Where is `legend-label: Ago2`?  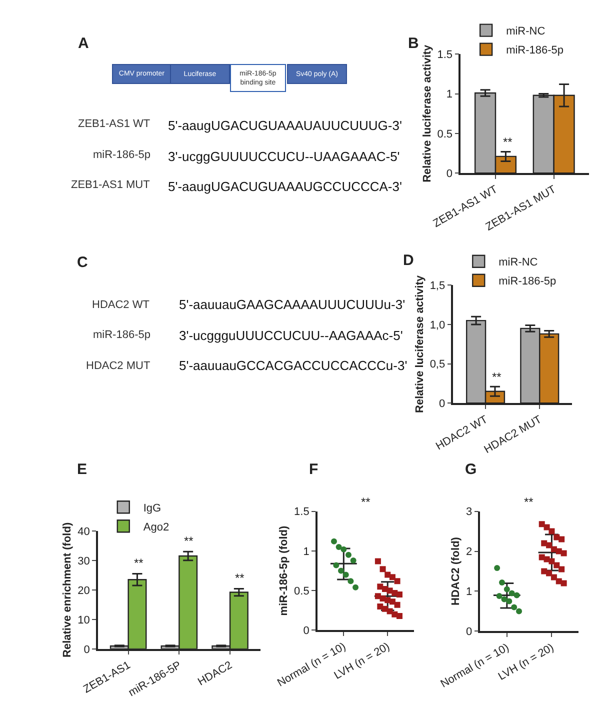 legend-label: Ago2 is located at coordinates (156, 527).